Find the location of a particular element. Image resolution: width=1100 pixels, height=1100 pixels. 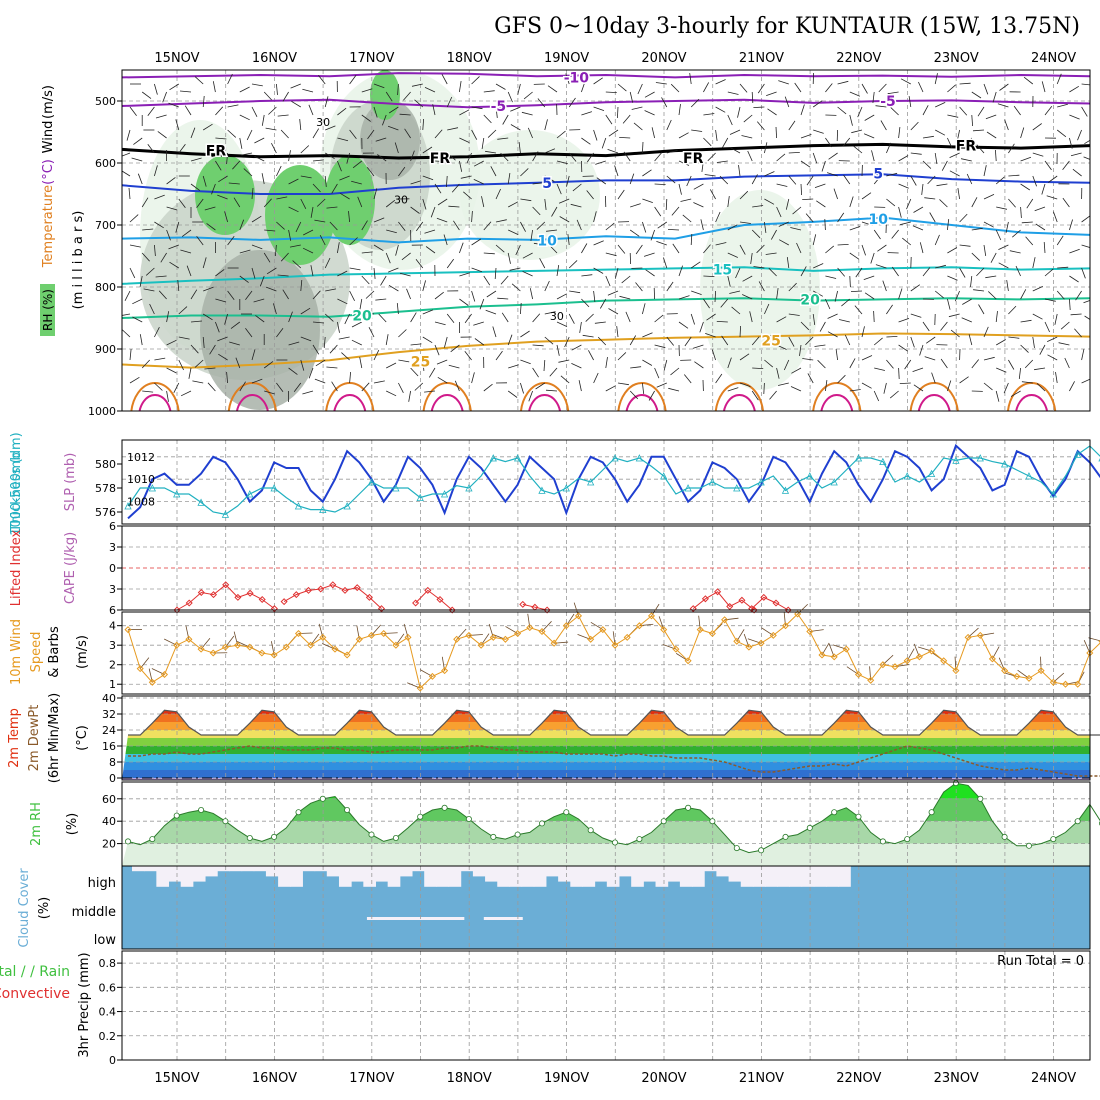

rh-contour-label: 30 is located at coordinates (401, 199).